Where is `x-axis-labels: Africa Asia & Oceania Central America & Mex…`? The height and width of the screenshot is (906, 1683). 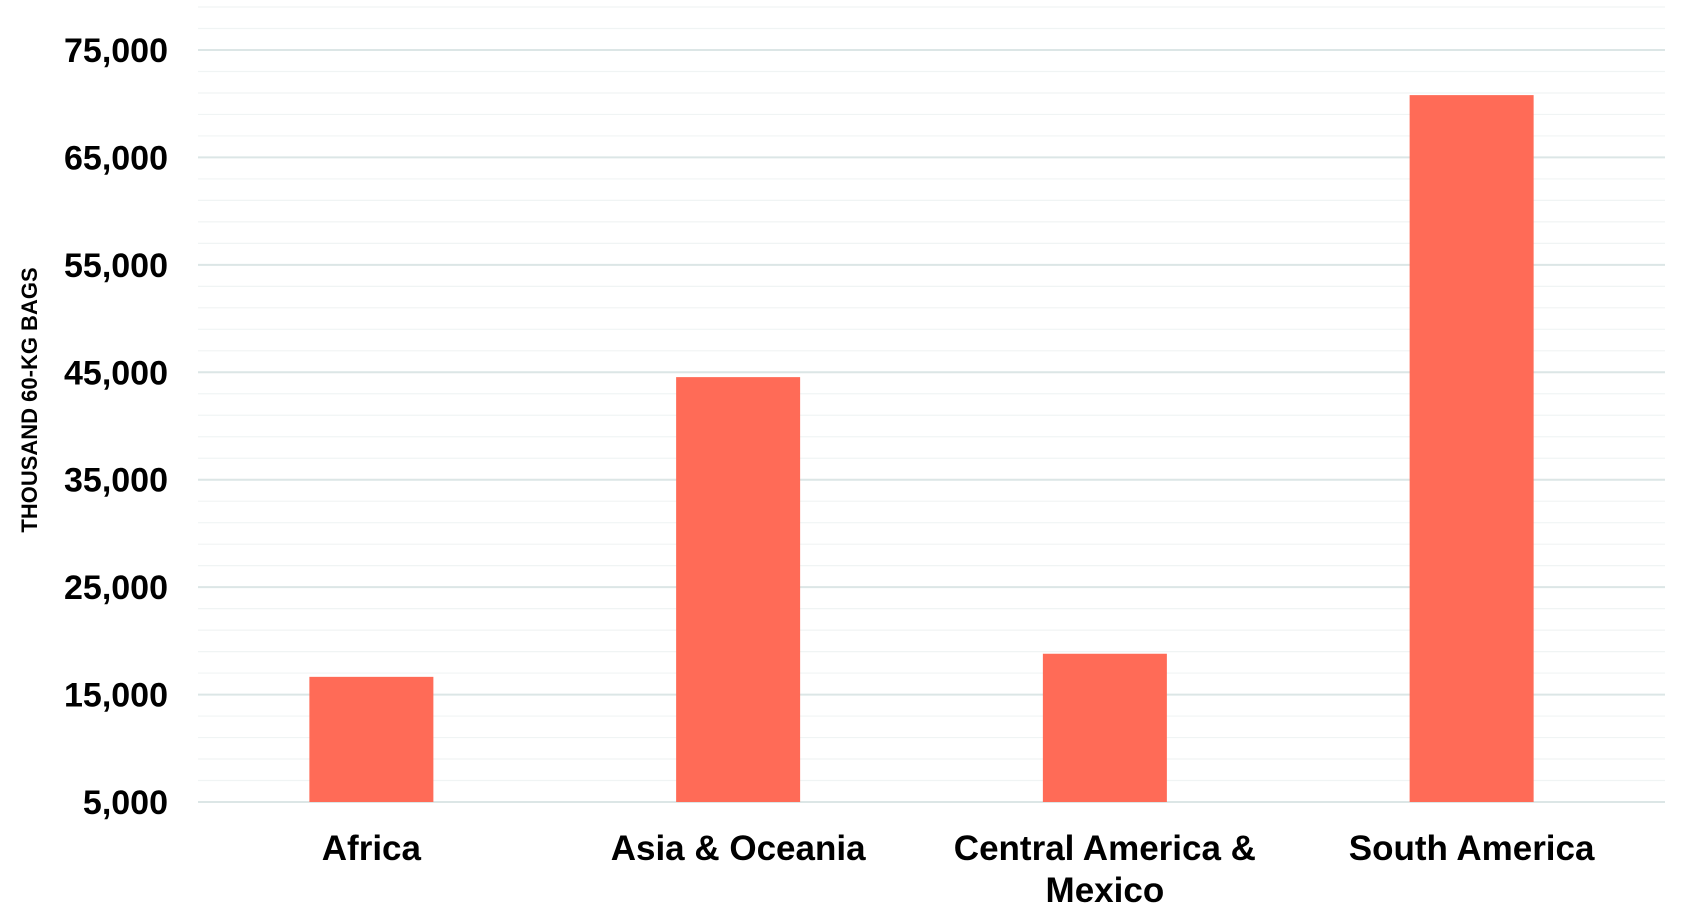 x-axis-labels: Africa Asia & Oceania Central America & Mex… is located at coordinates (958, 867).